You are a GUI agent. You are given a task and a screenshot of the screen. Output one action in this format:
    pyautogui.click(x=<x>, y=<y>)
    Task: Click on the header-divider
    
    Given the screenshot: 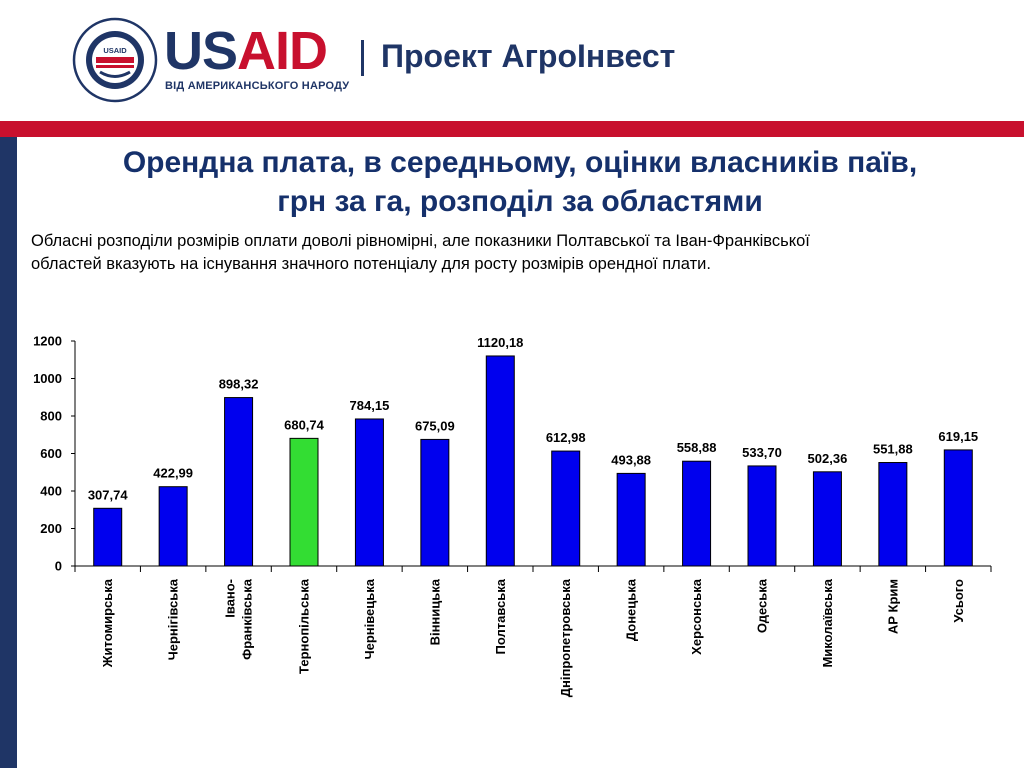 What is the action you would take?
    pyautogui.click(x=362, y=58)
    